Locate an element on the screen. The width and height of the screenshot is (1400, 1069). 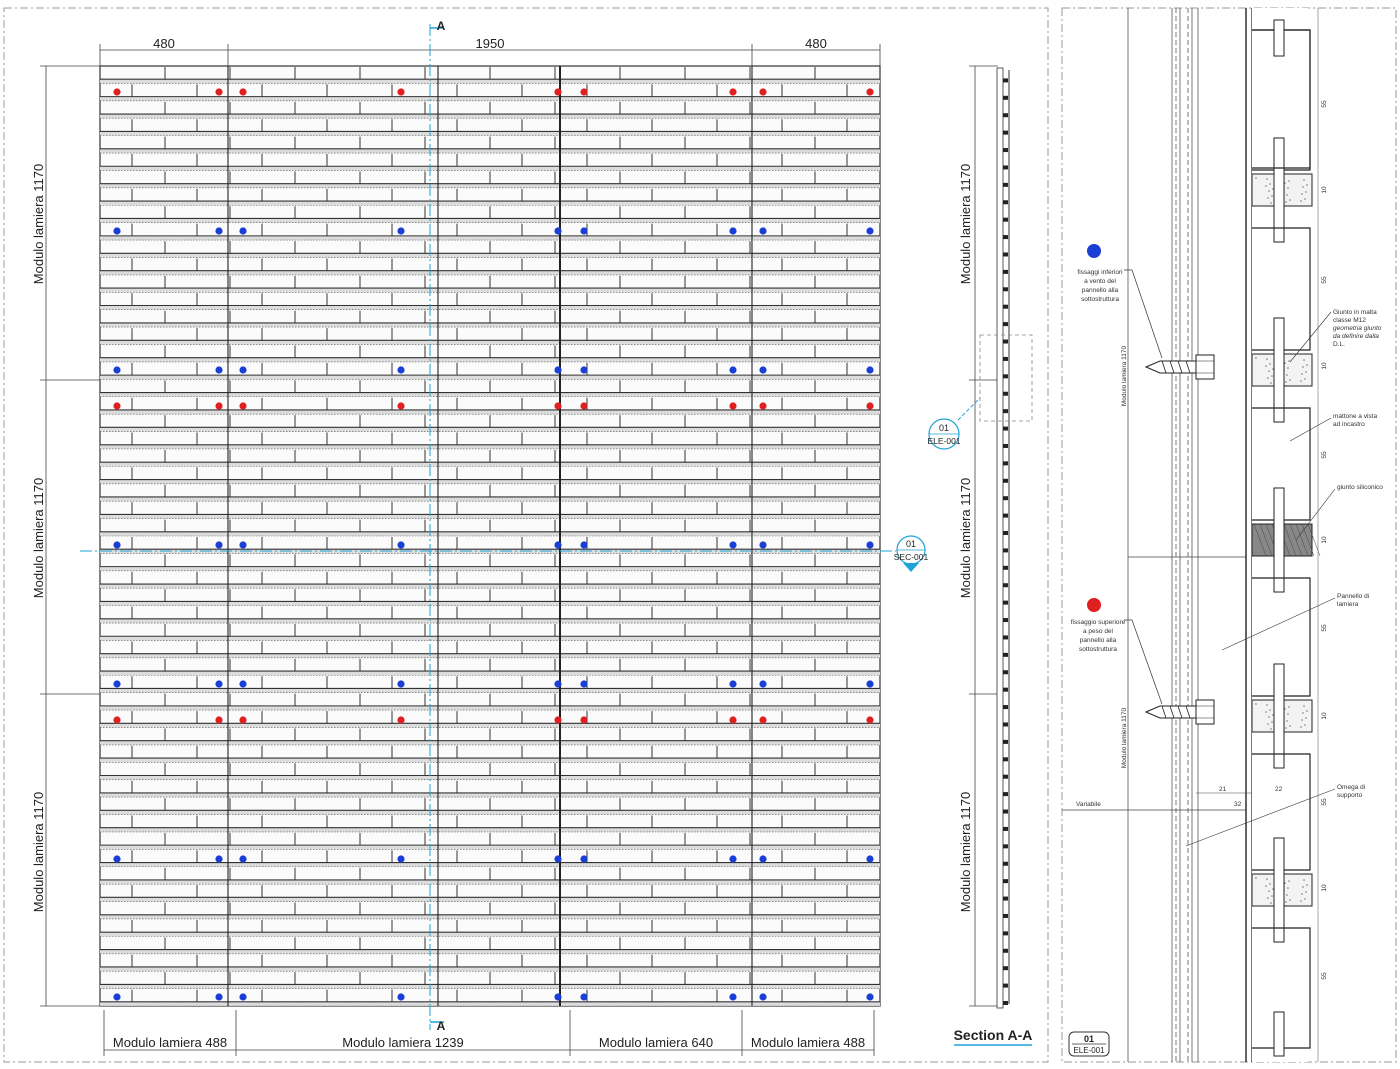
callout-ele-001: 01 ELE-001 is located at coordinates (954, 423).